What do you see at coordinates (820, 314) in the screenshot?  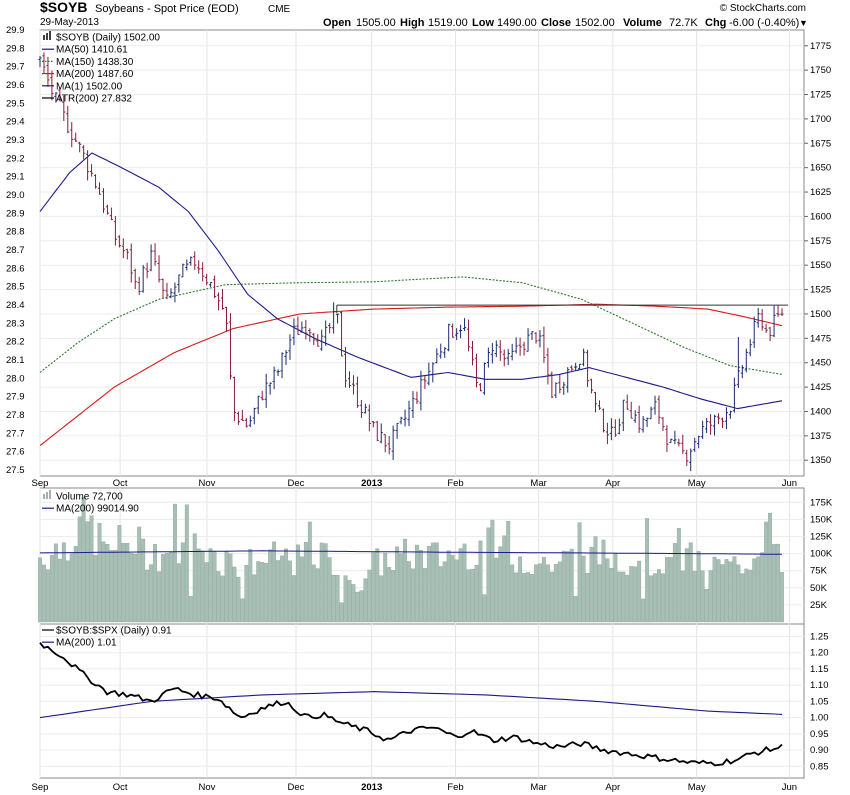 I see `right-axis-tick-label: 1500` at bounding box center [820, 314].